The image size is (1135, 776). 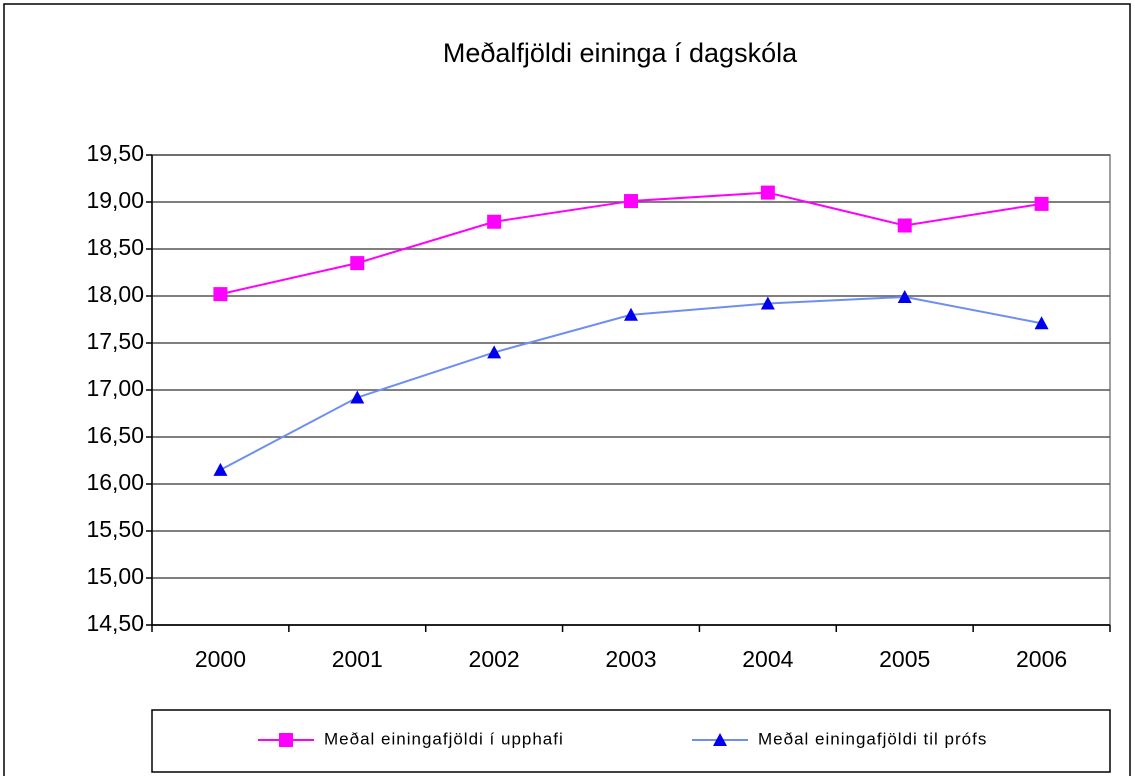 What do you see at coordinates (115, 482) in the screenshot?
I see `y-tick-label: 16,00` at bounding box center [115, 482].